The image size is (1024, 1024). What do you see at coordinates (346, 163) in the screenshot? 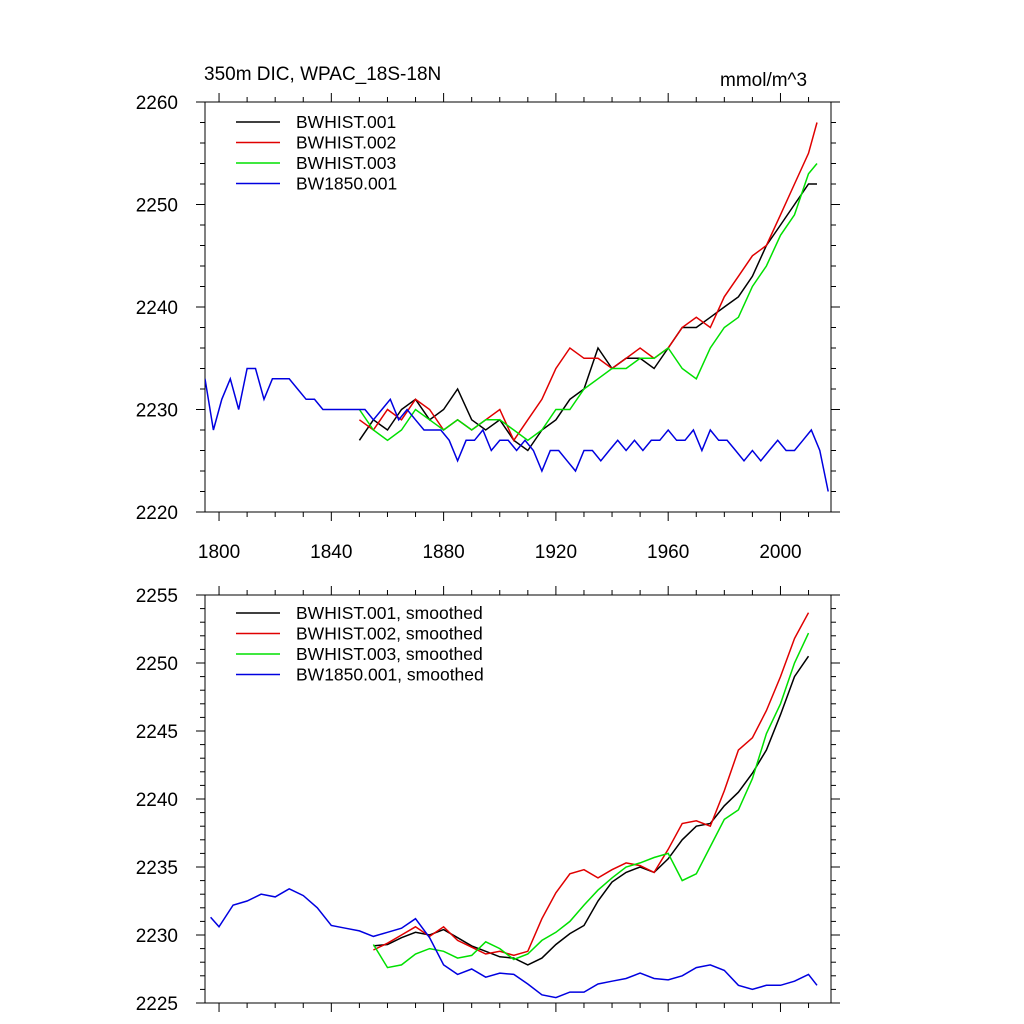
I see `top-legend-label-bwhist-003: BWHIST.003` at bounding box center [346, 163].